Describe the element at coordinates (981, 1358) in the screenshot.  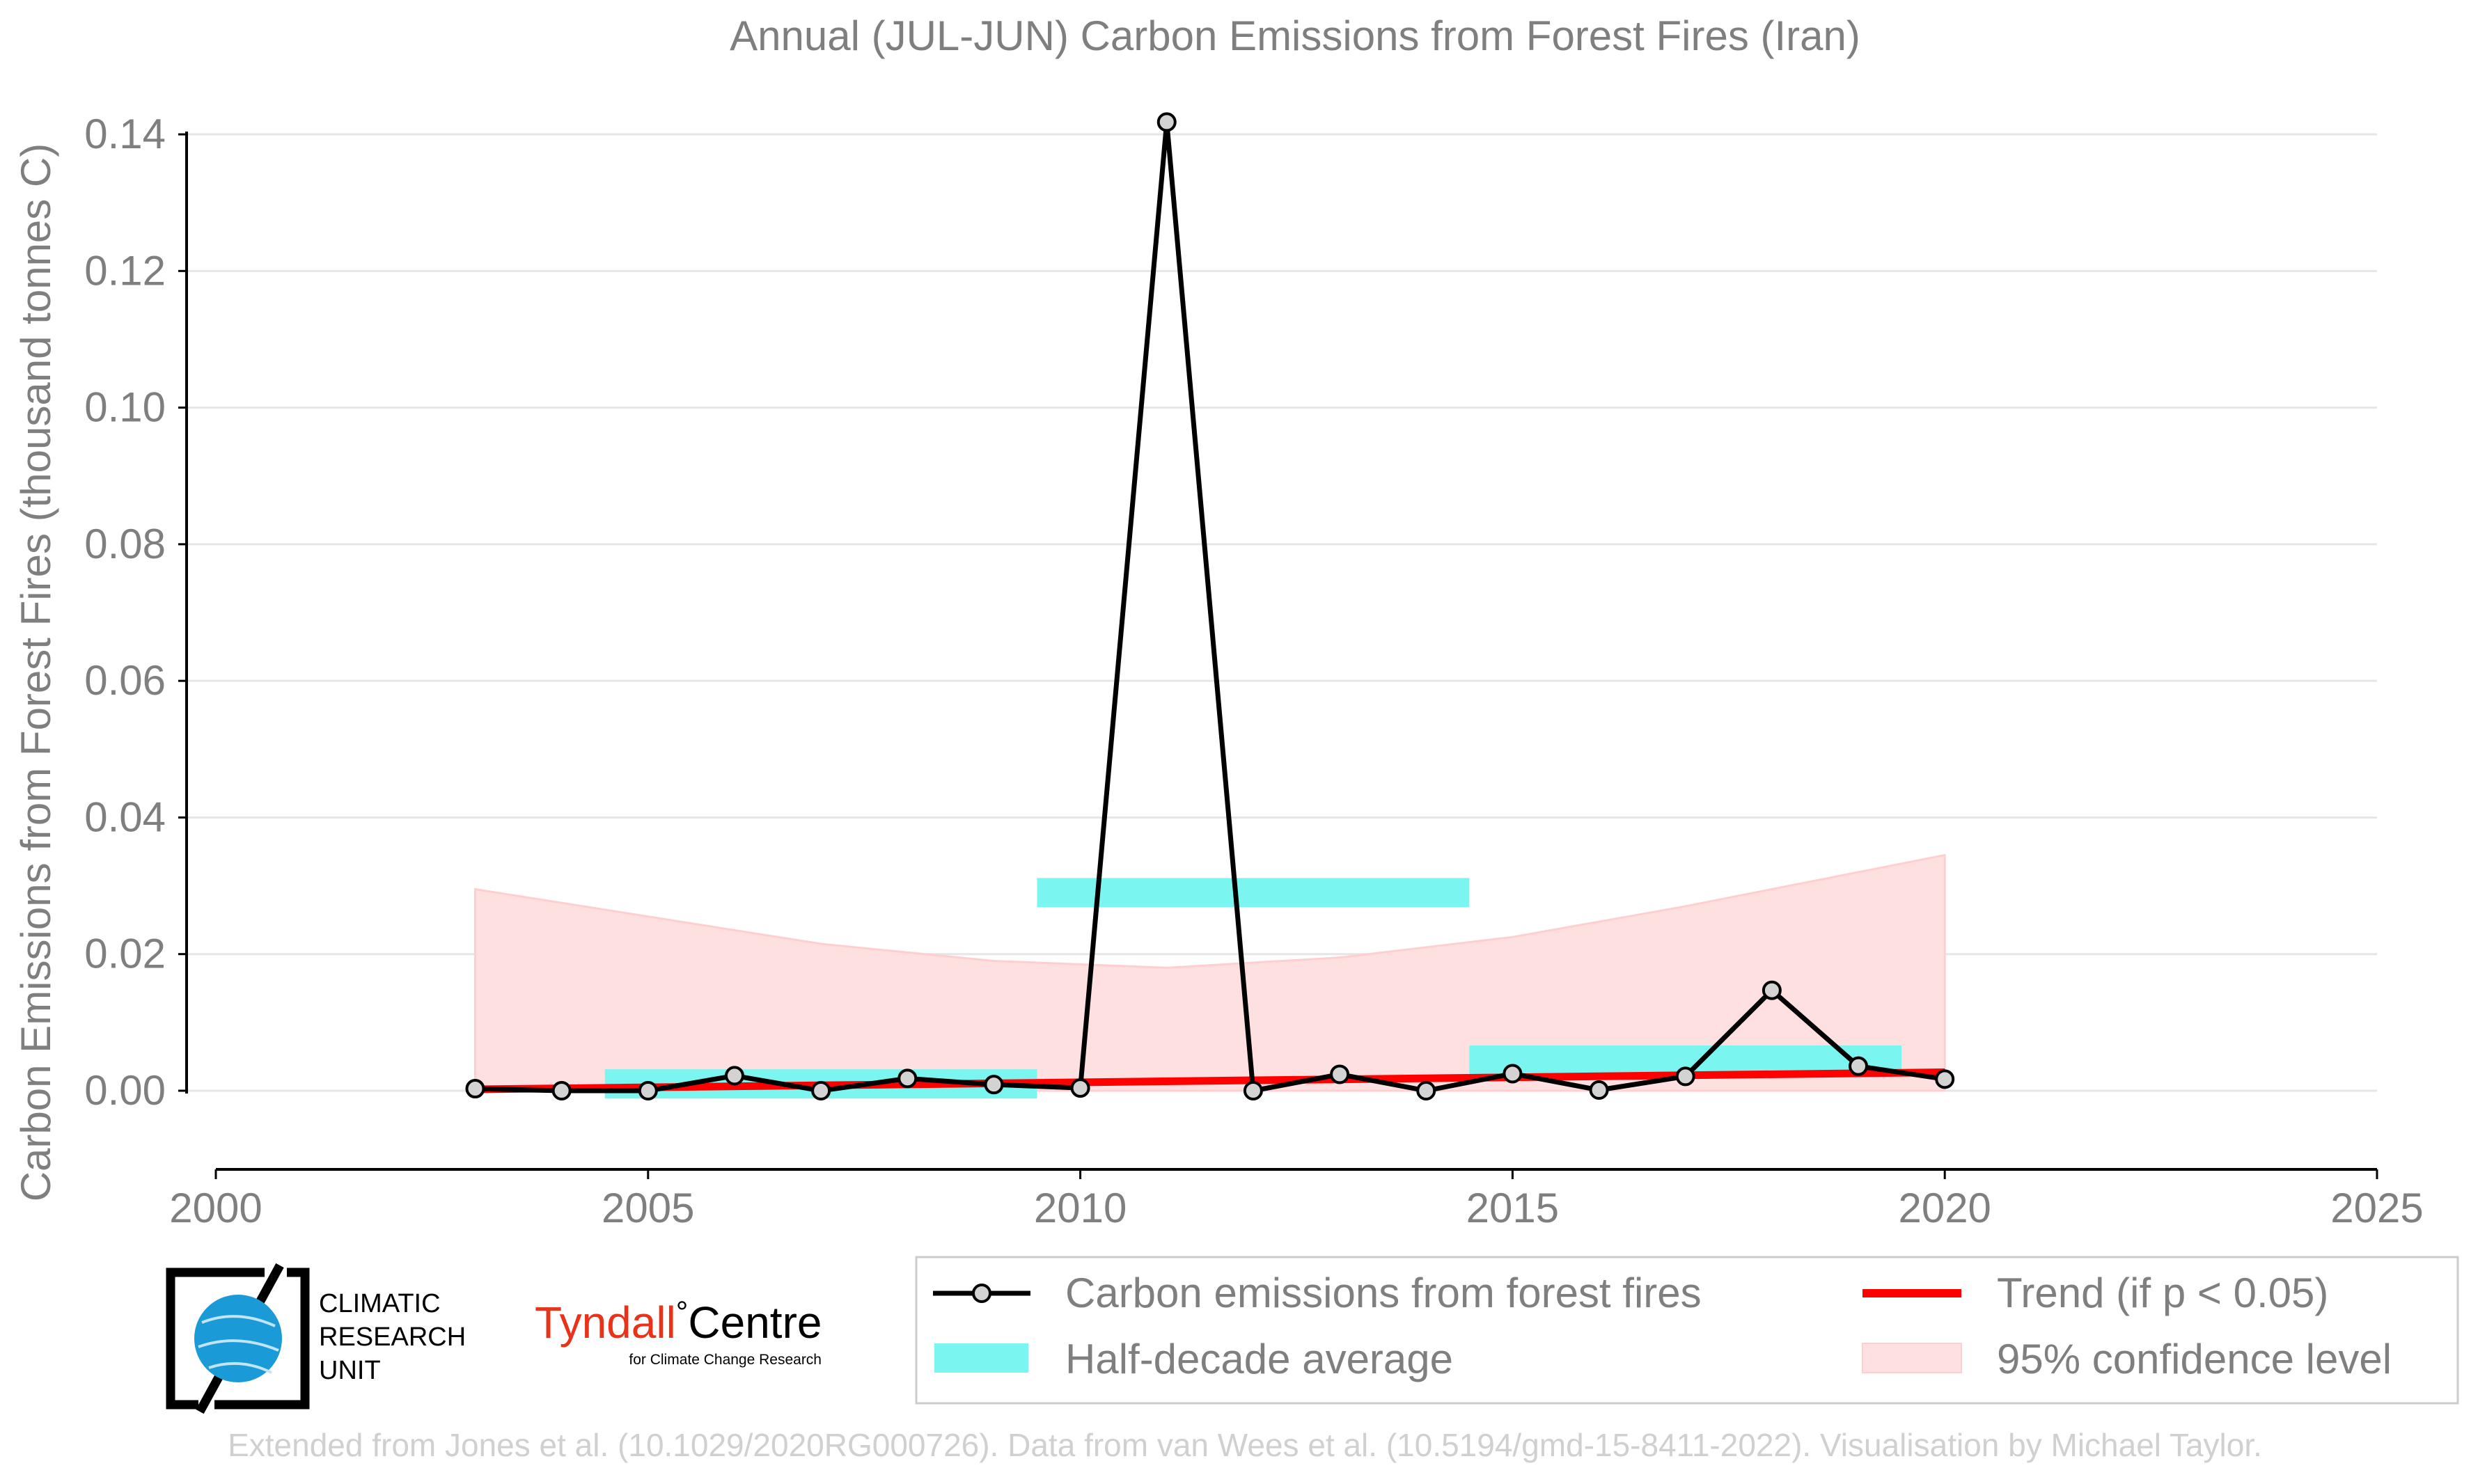
I see `legend-swatch-half-decade` at that location.